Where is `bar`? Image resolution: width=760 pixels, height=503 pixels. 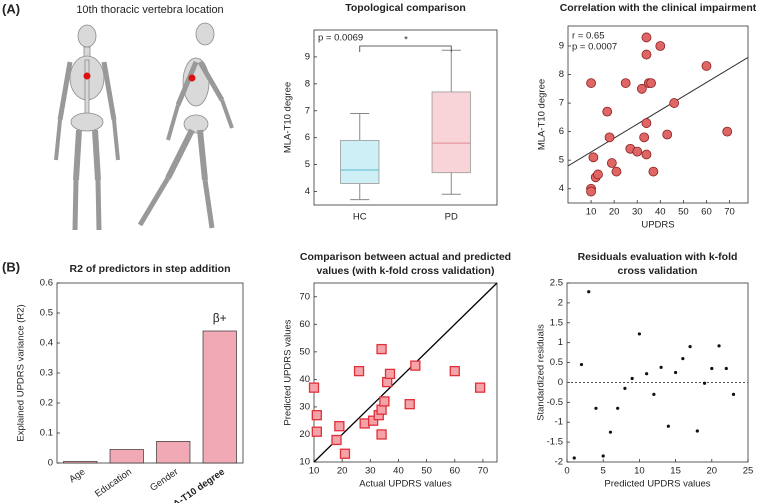
bar is located at coordinates (173, 452).